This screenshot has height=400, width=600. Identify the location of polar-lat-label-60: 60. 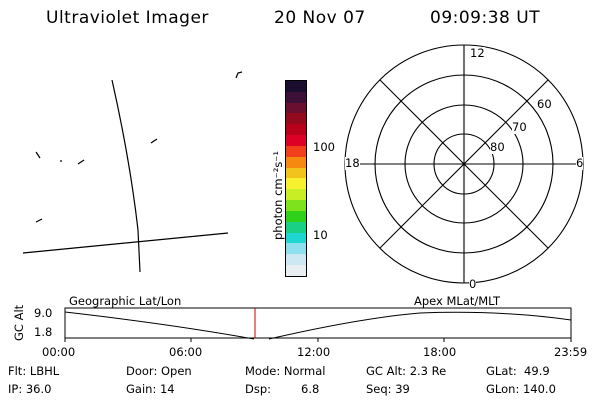
(544, 104).